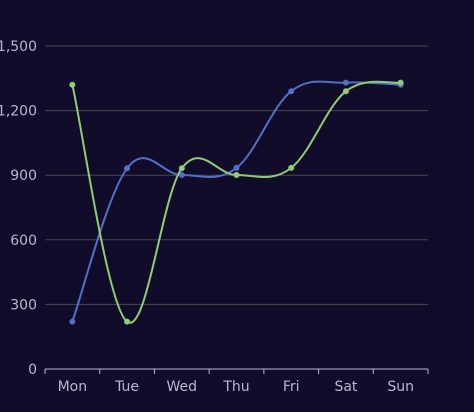 Image resolution: width=474 pixels, height=412 pixels. I want to click on x-tick-label: Sun, so click(400, 387).